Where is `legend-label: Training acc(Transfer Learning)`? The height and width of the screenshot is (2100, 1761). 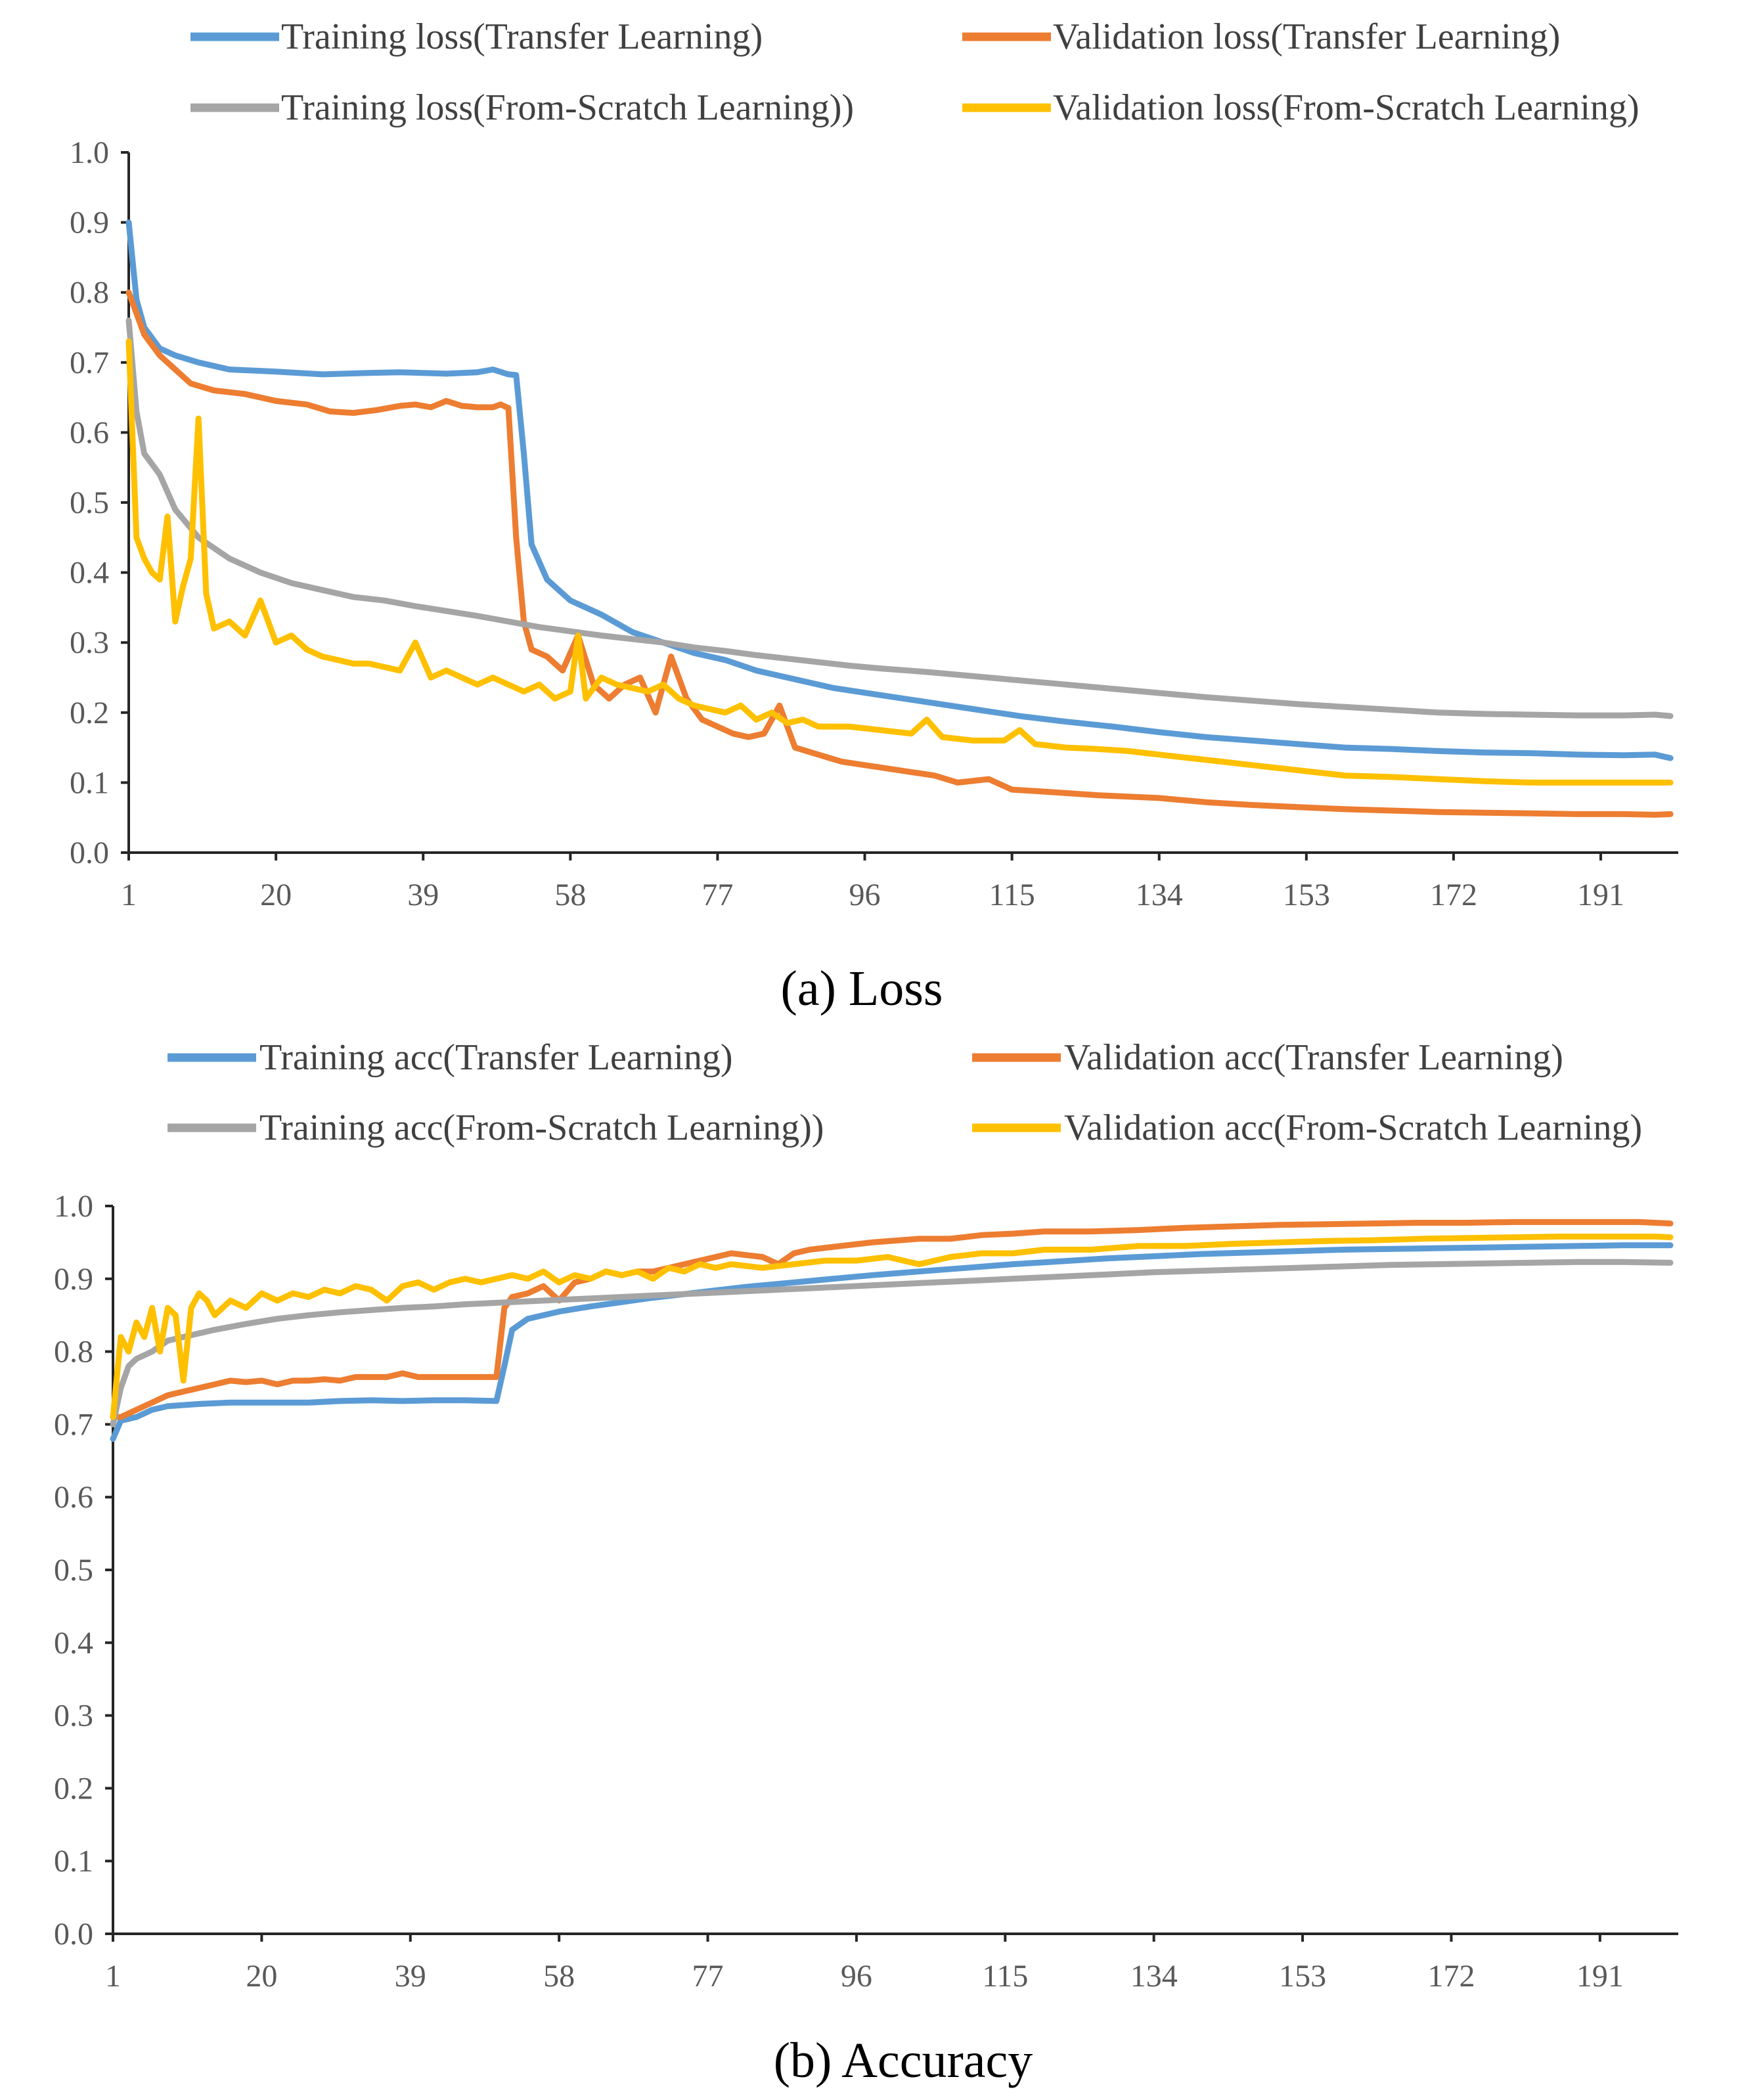
legend-label: Training acc(Transfer Learning) is located at coordinates (496, 1058).